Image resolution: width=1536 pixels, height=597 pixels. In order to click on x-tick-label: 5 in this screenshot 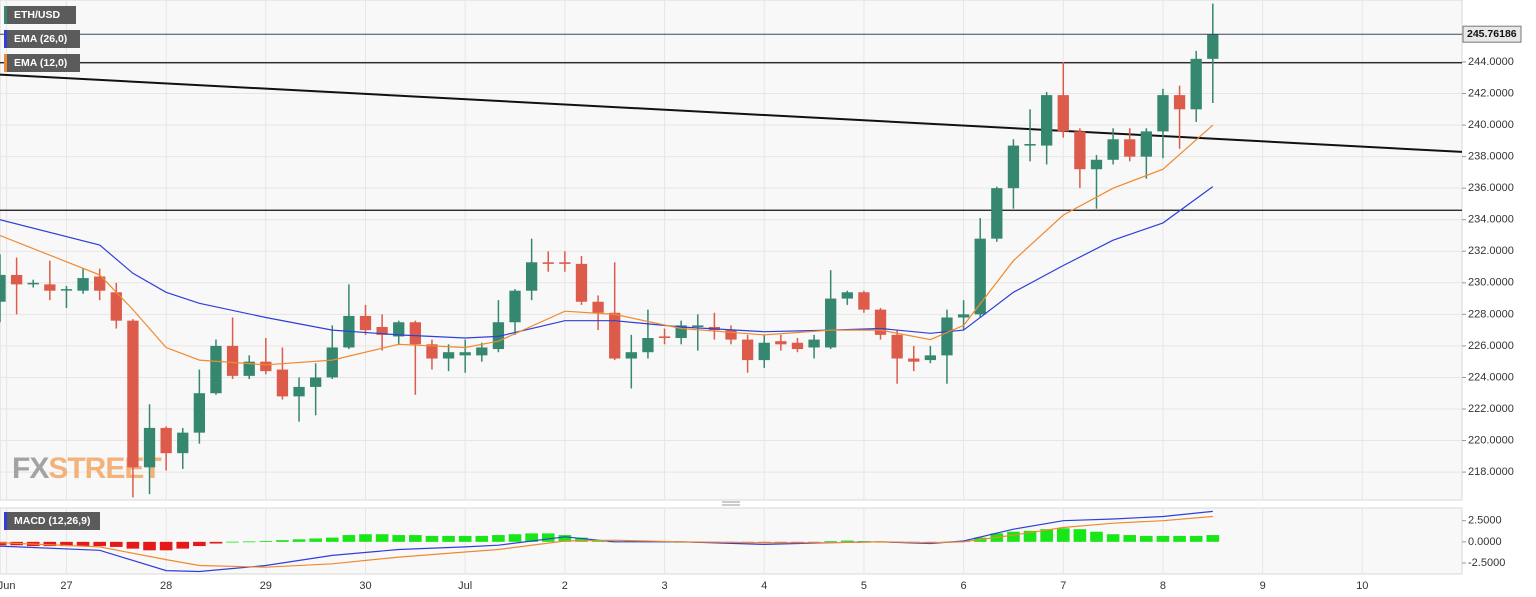, I will do `click(864, 586)`.